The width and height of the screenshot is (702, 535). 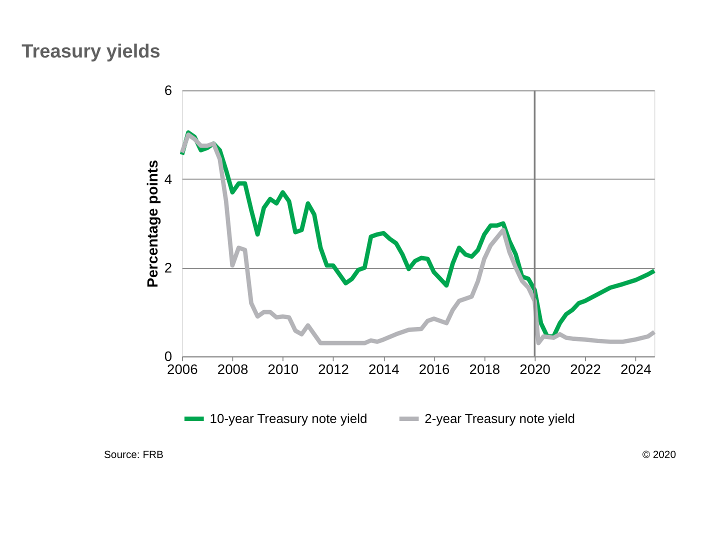 I want to click on y-tick-label: 4, so click(x=168, y=178).